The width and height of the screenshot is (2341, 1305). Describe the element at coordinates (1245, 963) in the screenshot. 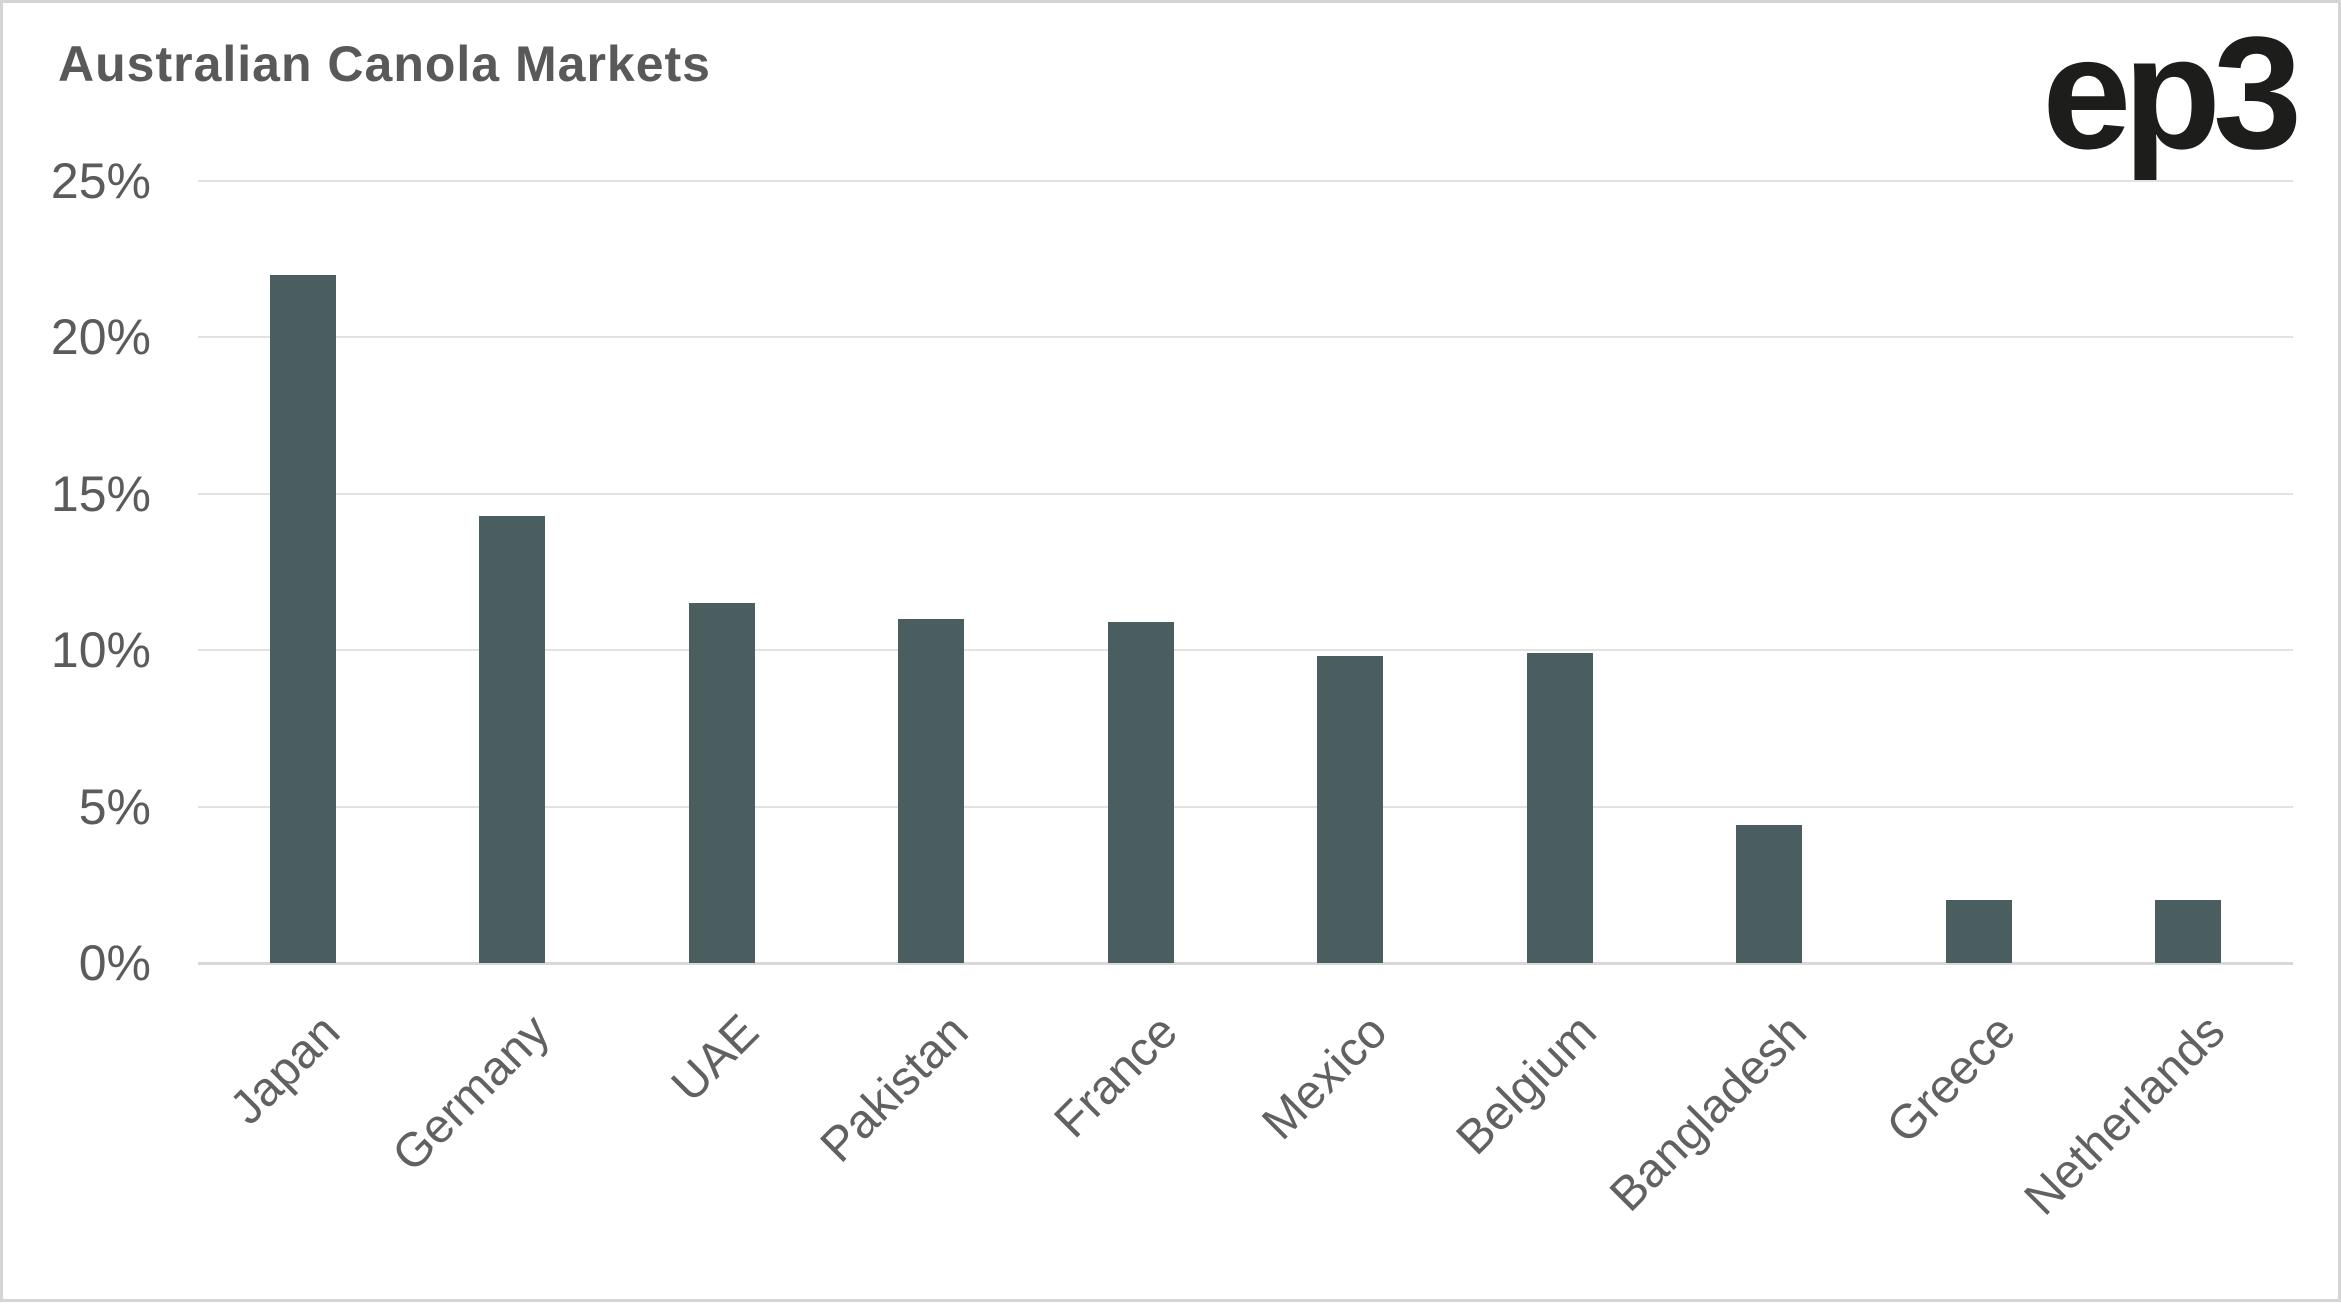

I see `x-axis-baseline` at that location.